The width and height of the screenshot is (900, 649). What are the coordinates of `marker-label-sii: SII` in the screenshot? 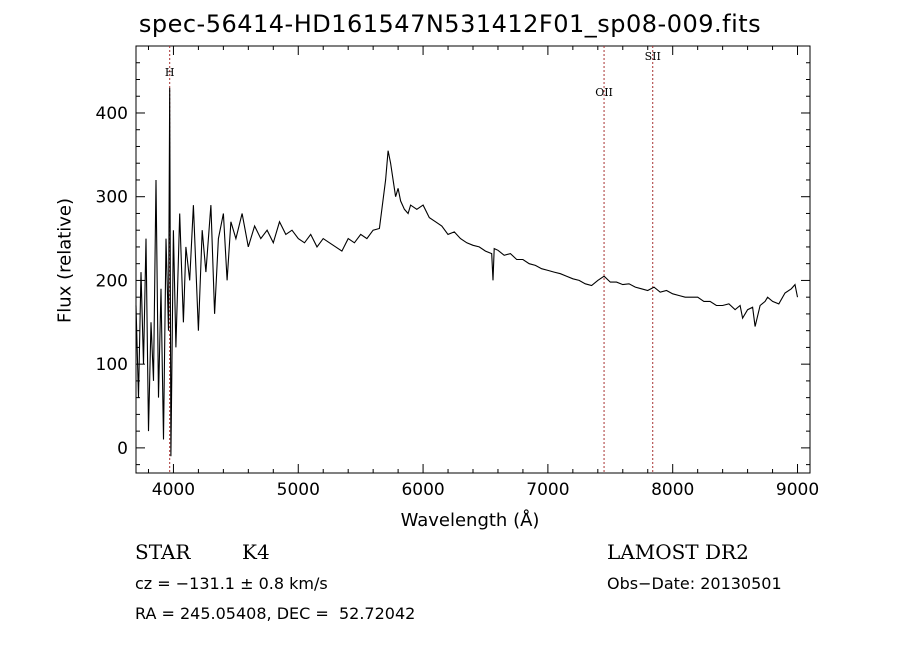 It's located at (653, 56).